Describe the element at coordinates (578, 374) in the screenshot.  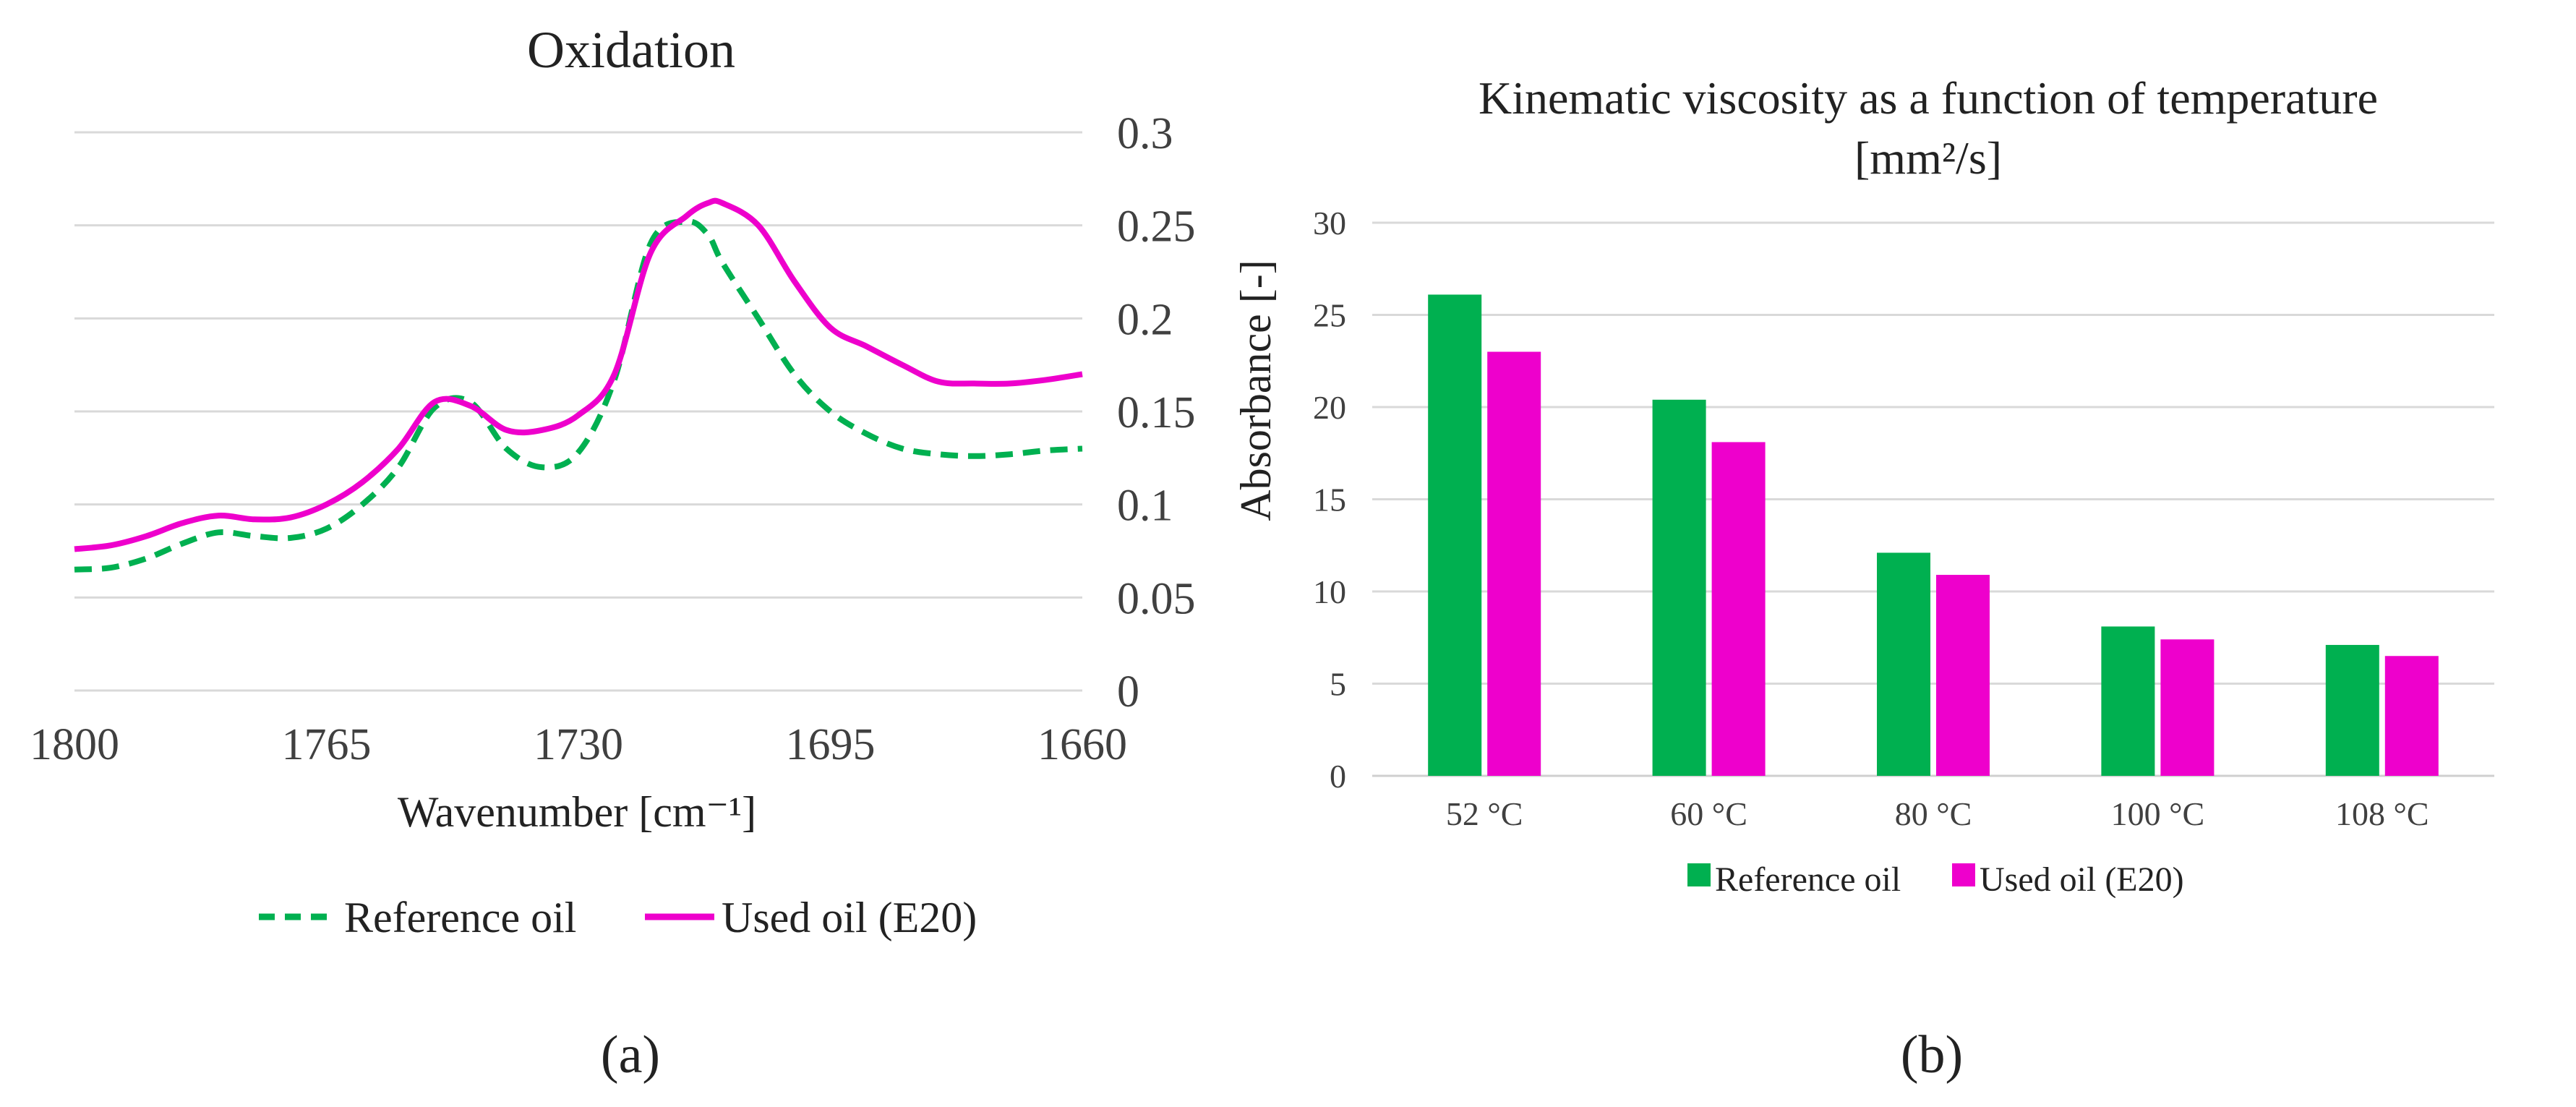
I see `series-line-used-oil-e20` at that location.